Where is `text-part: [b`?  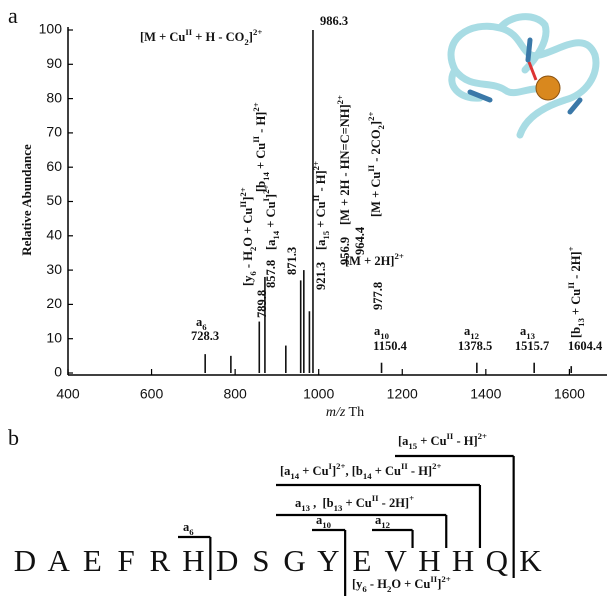 text-part: [b is located at coordinates (576, 332).